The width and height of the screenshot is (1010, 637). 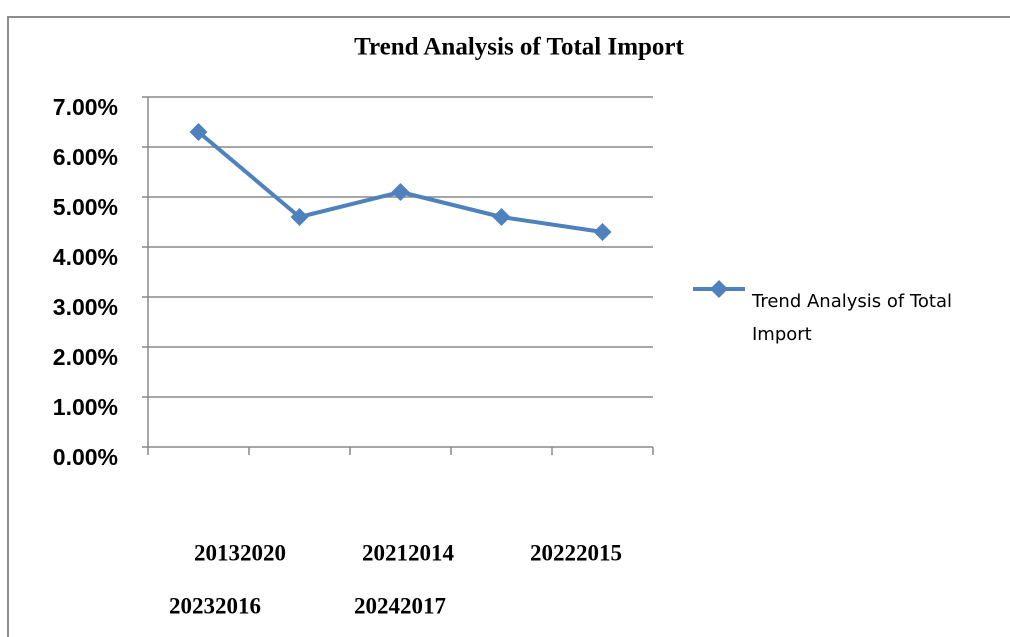 What do you see at coordinates (85, 357) in the screenshot?
I see `y-tick-label: 2.00%` at bounding box center [85, 357].